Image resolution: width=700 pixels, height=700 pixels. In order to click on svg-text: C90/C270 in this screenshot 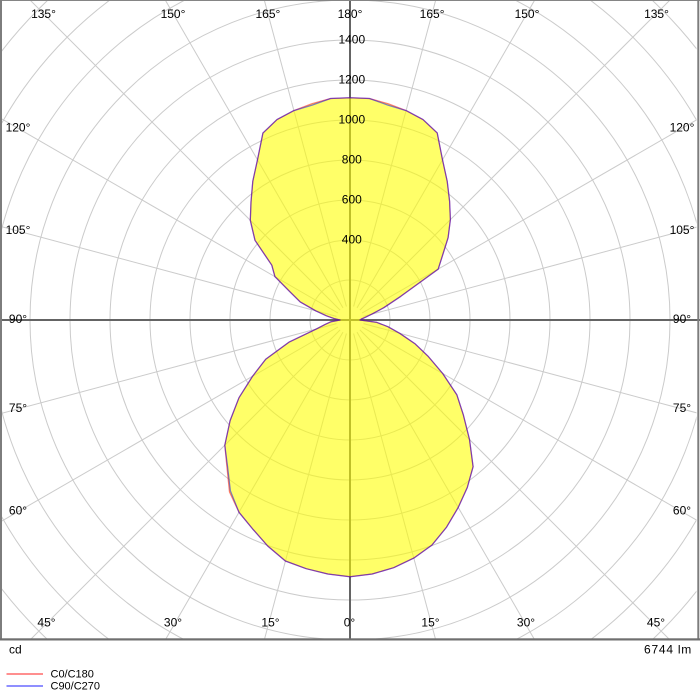, I will do `click(76, 687)`.